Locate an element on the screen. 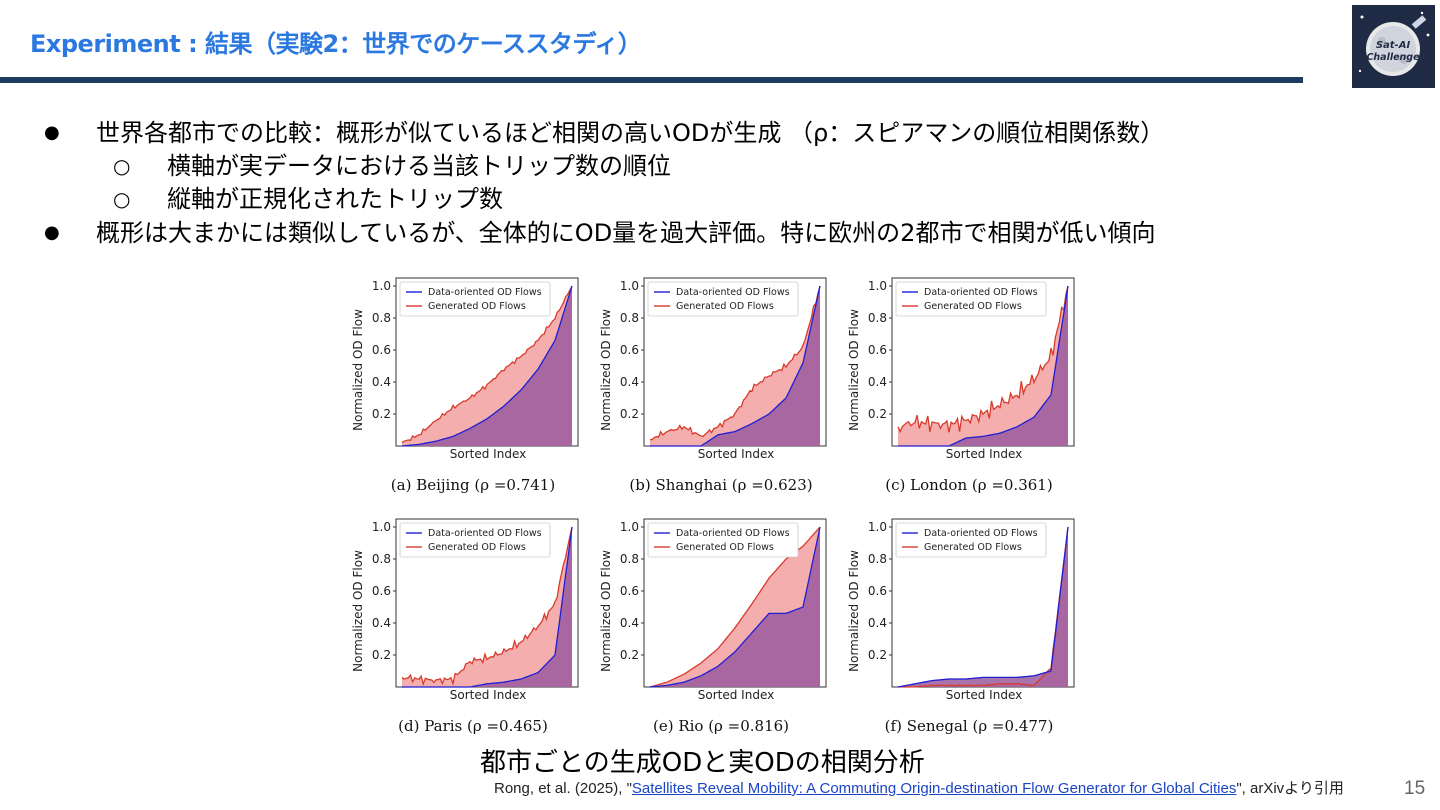 The width and height of the screenshot is (1440, 810). chart-subcaption: (a) Beijing (ρ =0.741) is located at coordinates (473, 485).